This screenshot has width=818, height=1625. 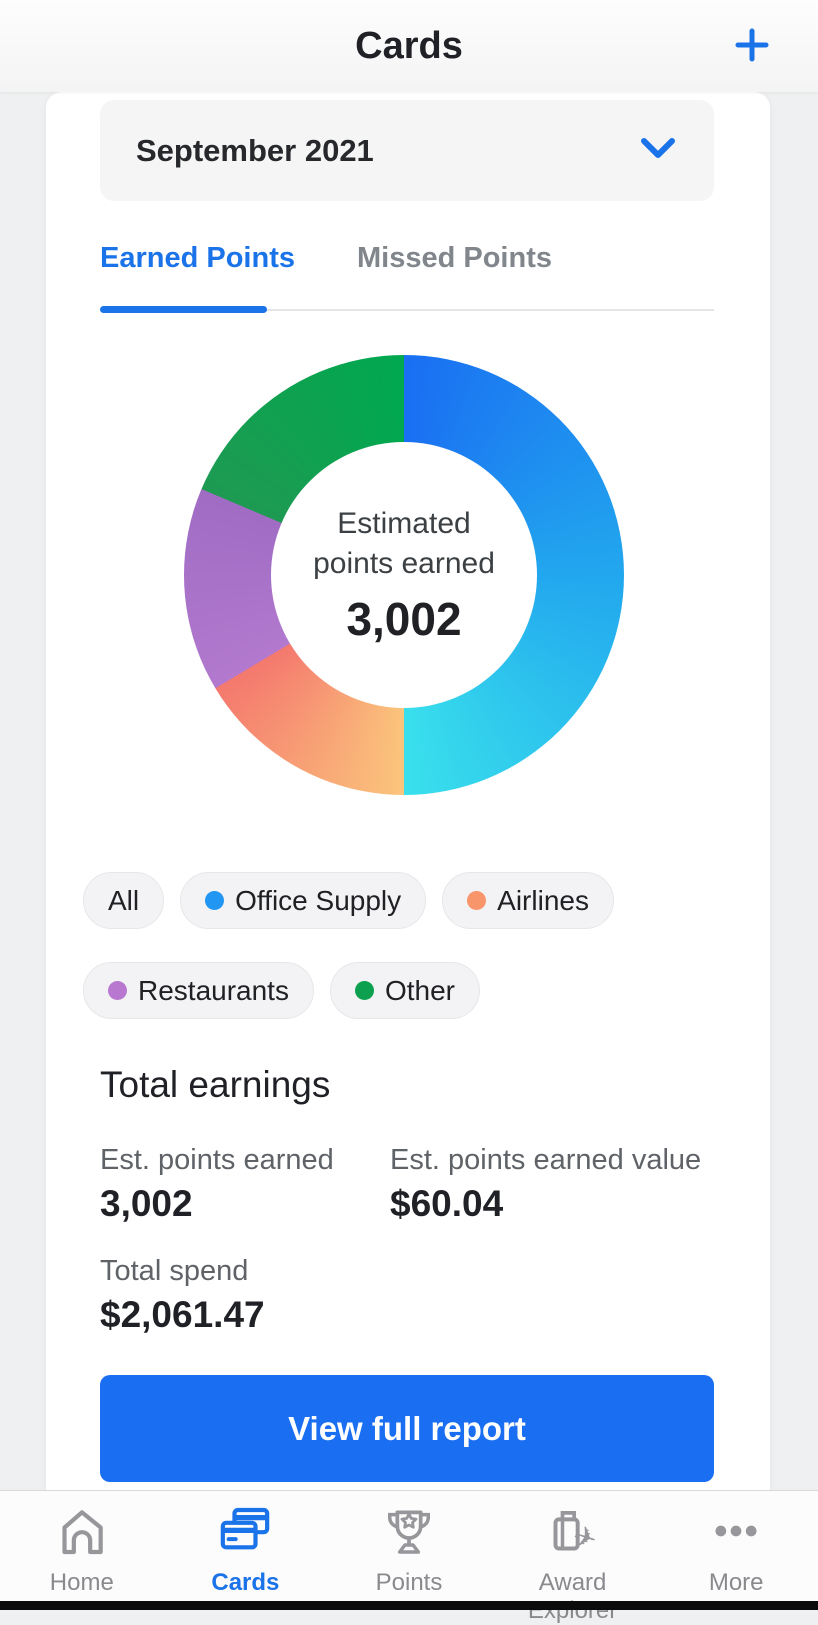 I want to click on active-tab-indicator, so click(x=183, y=309).